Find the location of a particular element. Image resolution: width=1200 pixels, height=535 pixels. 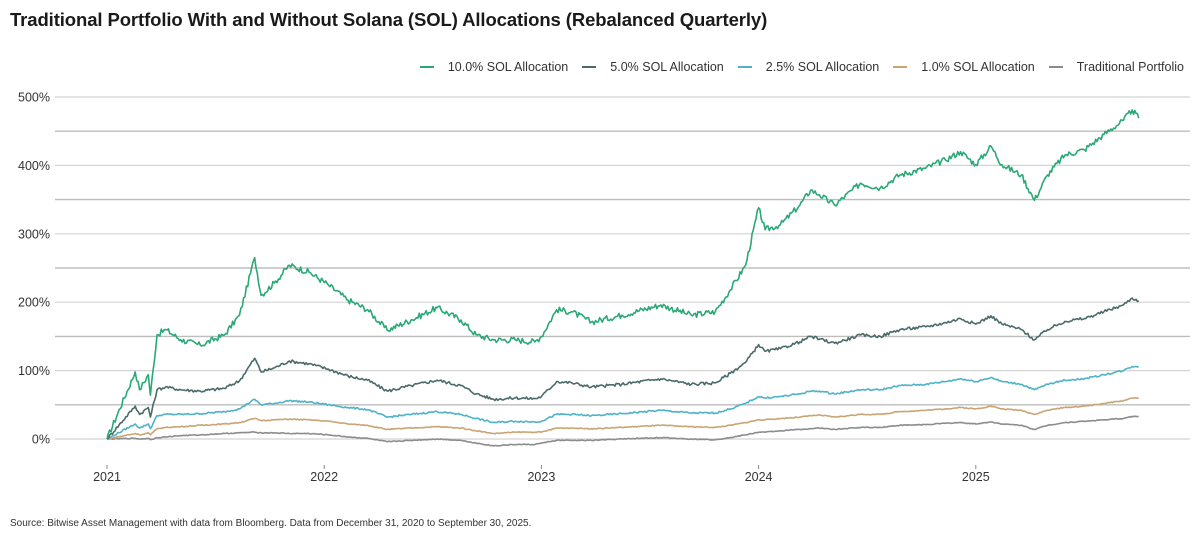

x-tick-label: 2024 is located at coordinates (759, 477).